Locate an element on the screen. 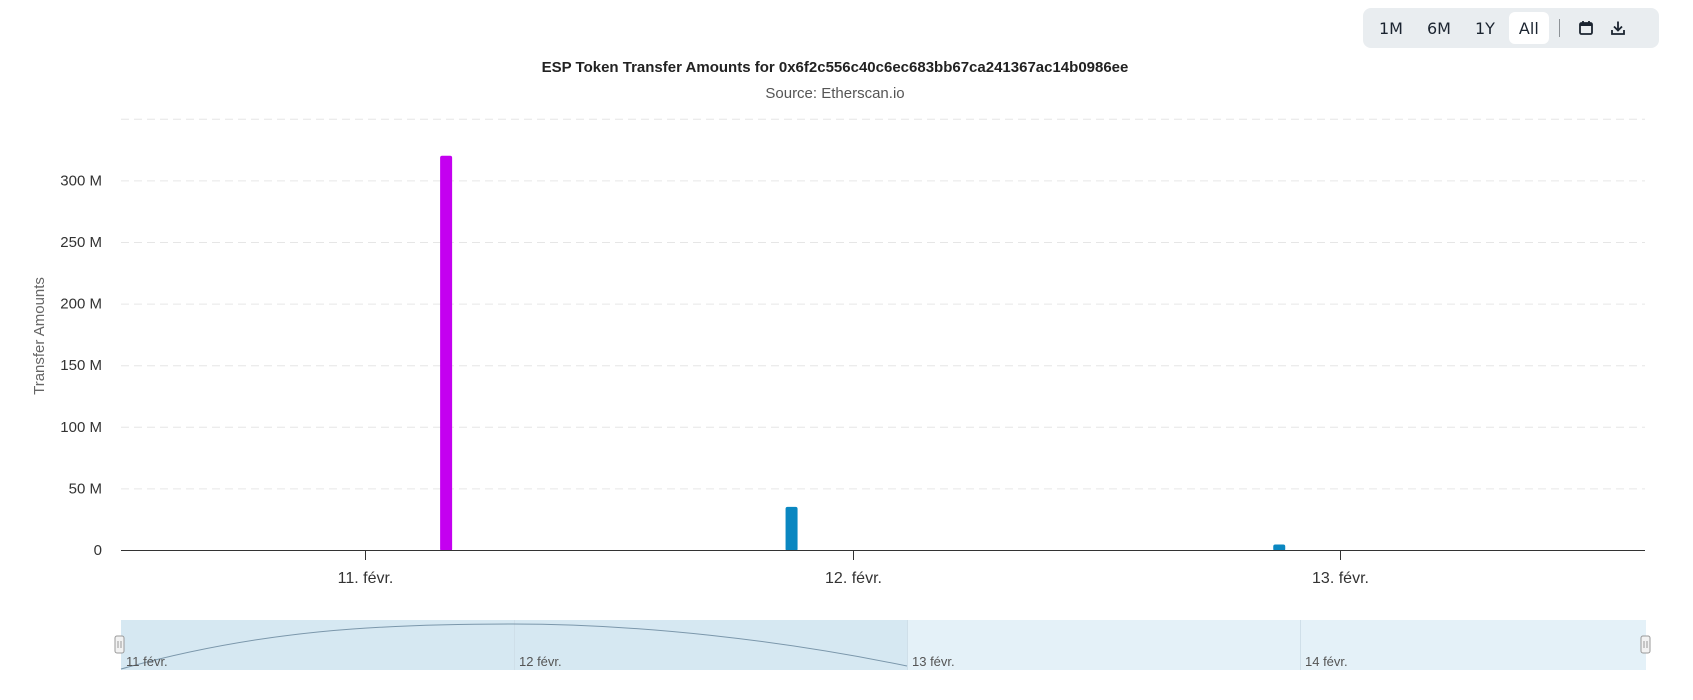 The width and height of the screenshot is (1693, 700). y-tick-label: 0 is located at coordinates (98, 550).